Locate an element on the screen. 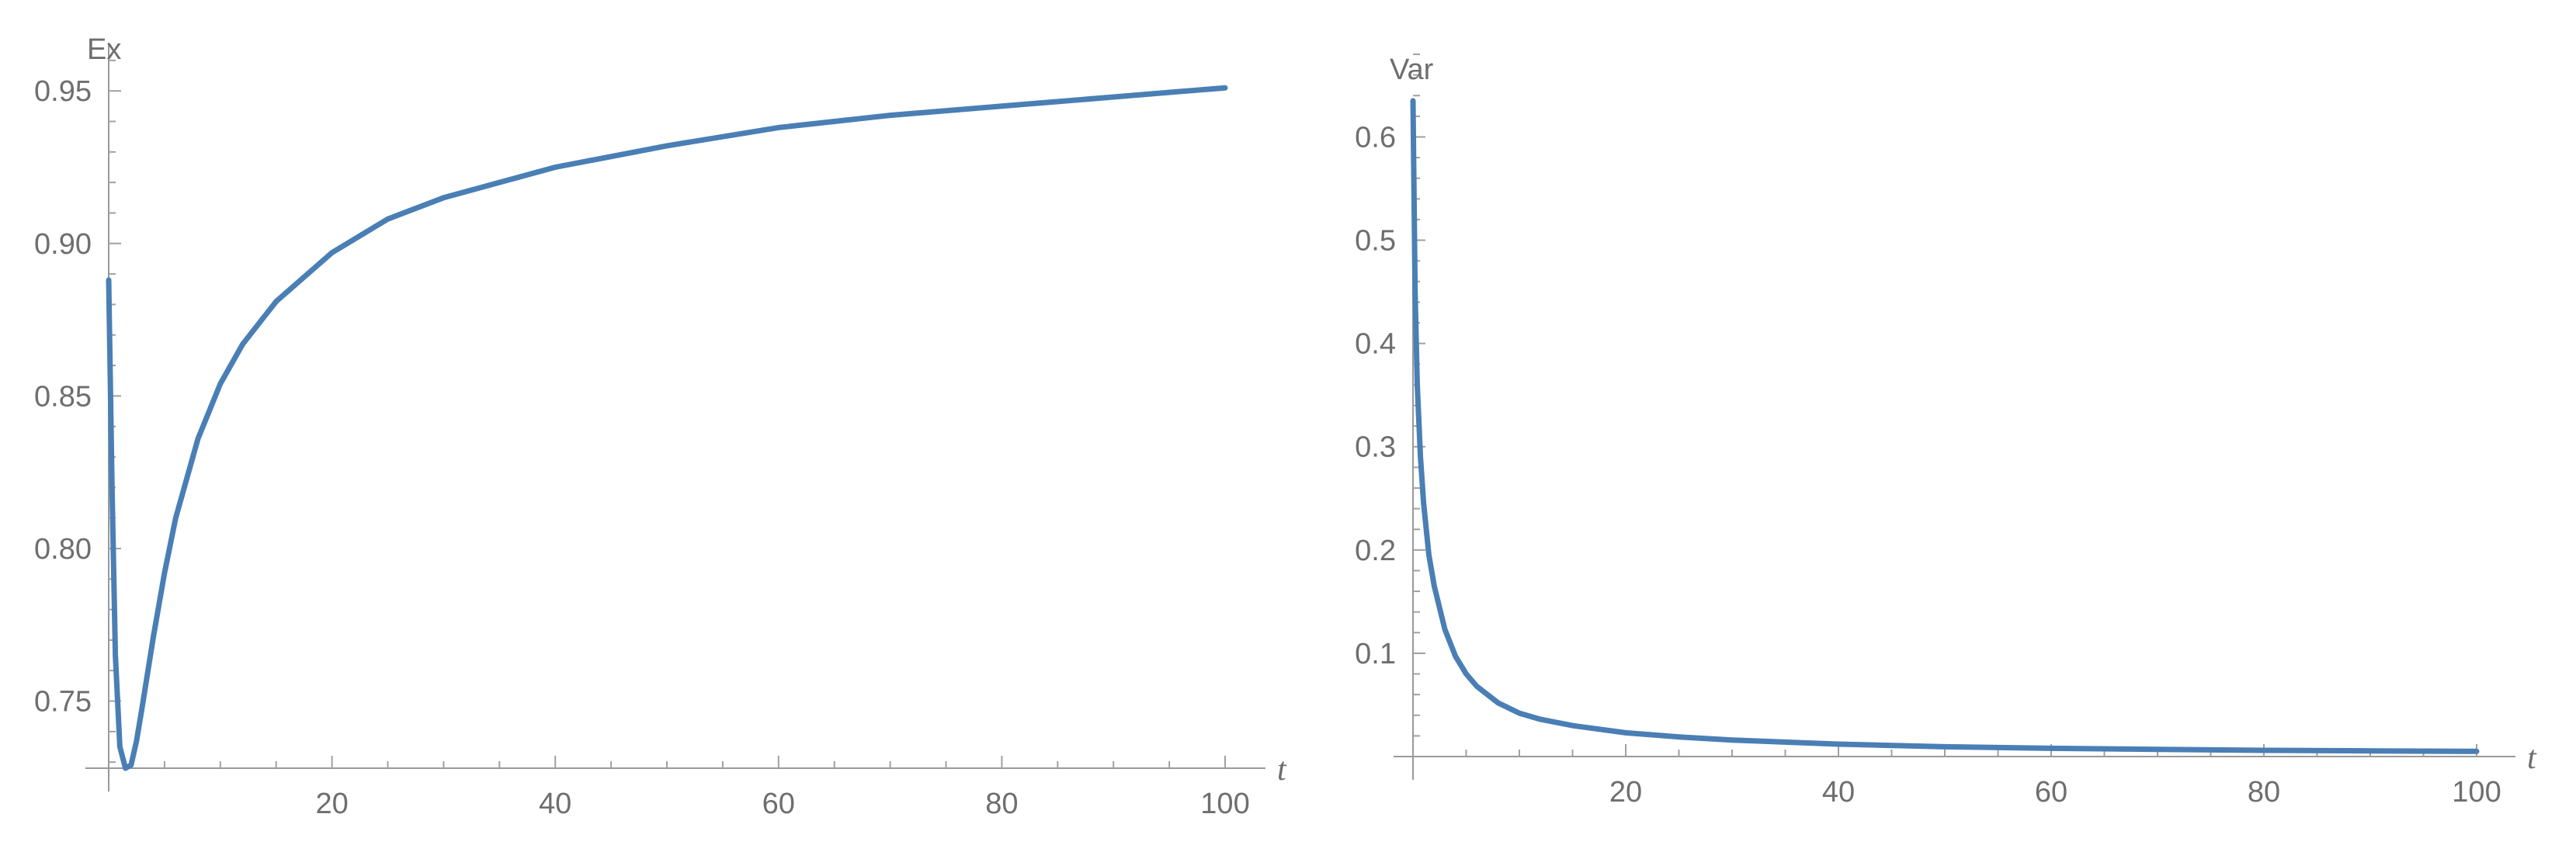  var-y-axis-title: Var is located at coordinates (1412, 70).